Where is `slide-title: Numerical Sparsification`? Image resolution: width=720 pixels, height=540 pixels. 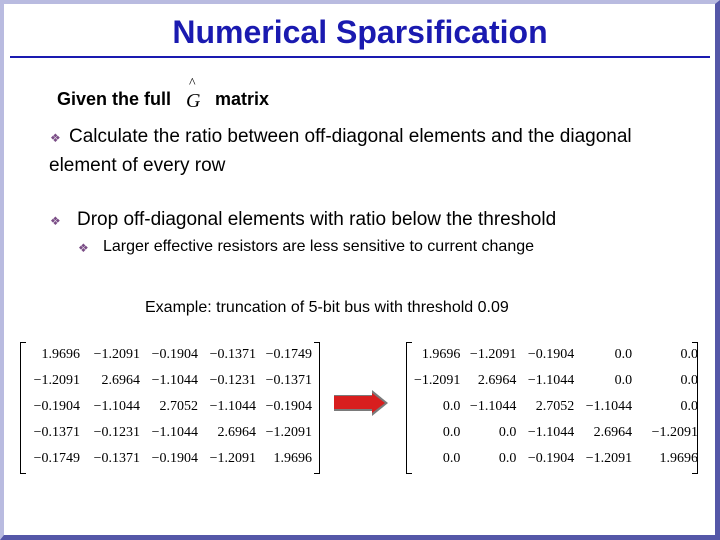 slide-title: Numerical Sparsification is located at coordinates (360, 32).